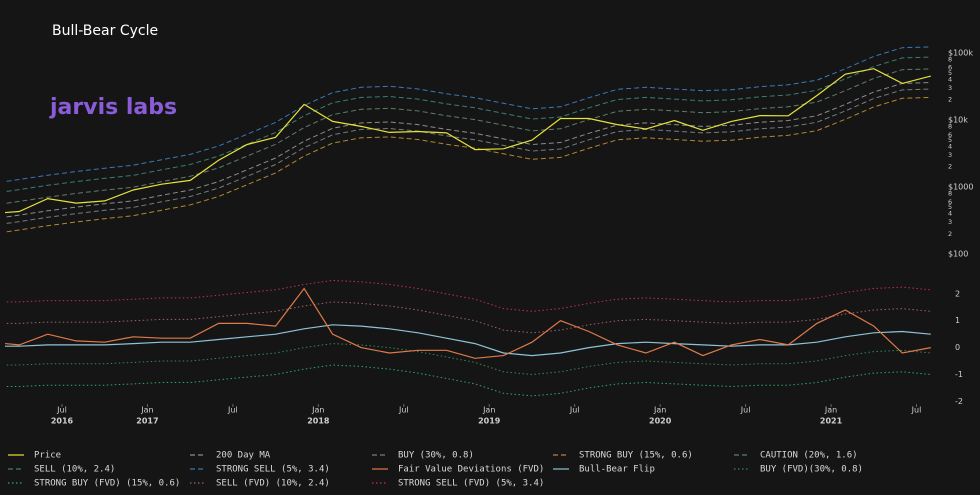  I want to click on y-tick-label: $1000, so click(960, 186).